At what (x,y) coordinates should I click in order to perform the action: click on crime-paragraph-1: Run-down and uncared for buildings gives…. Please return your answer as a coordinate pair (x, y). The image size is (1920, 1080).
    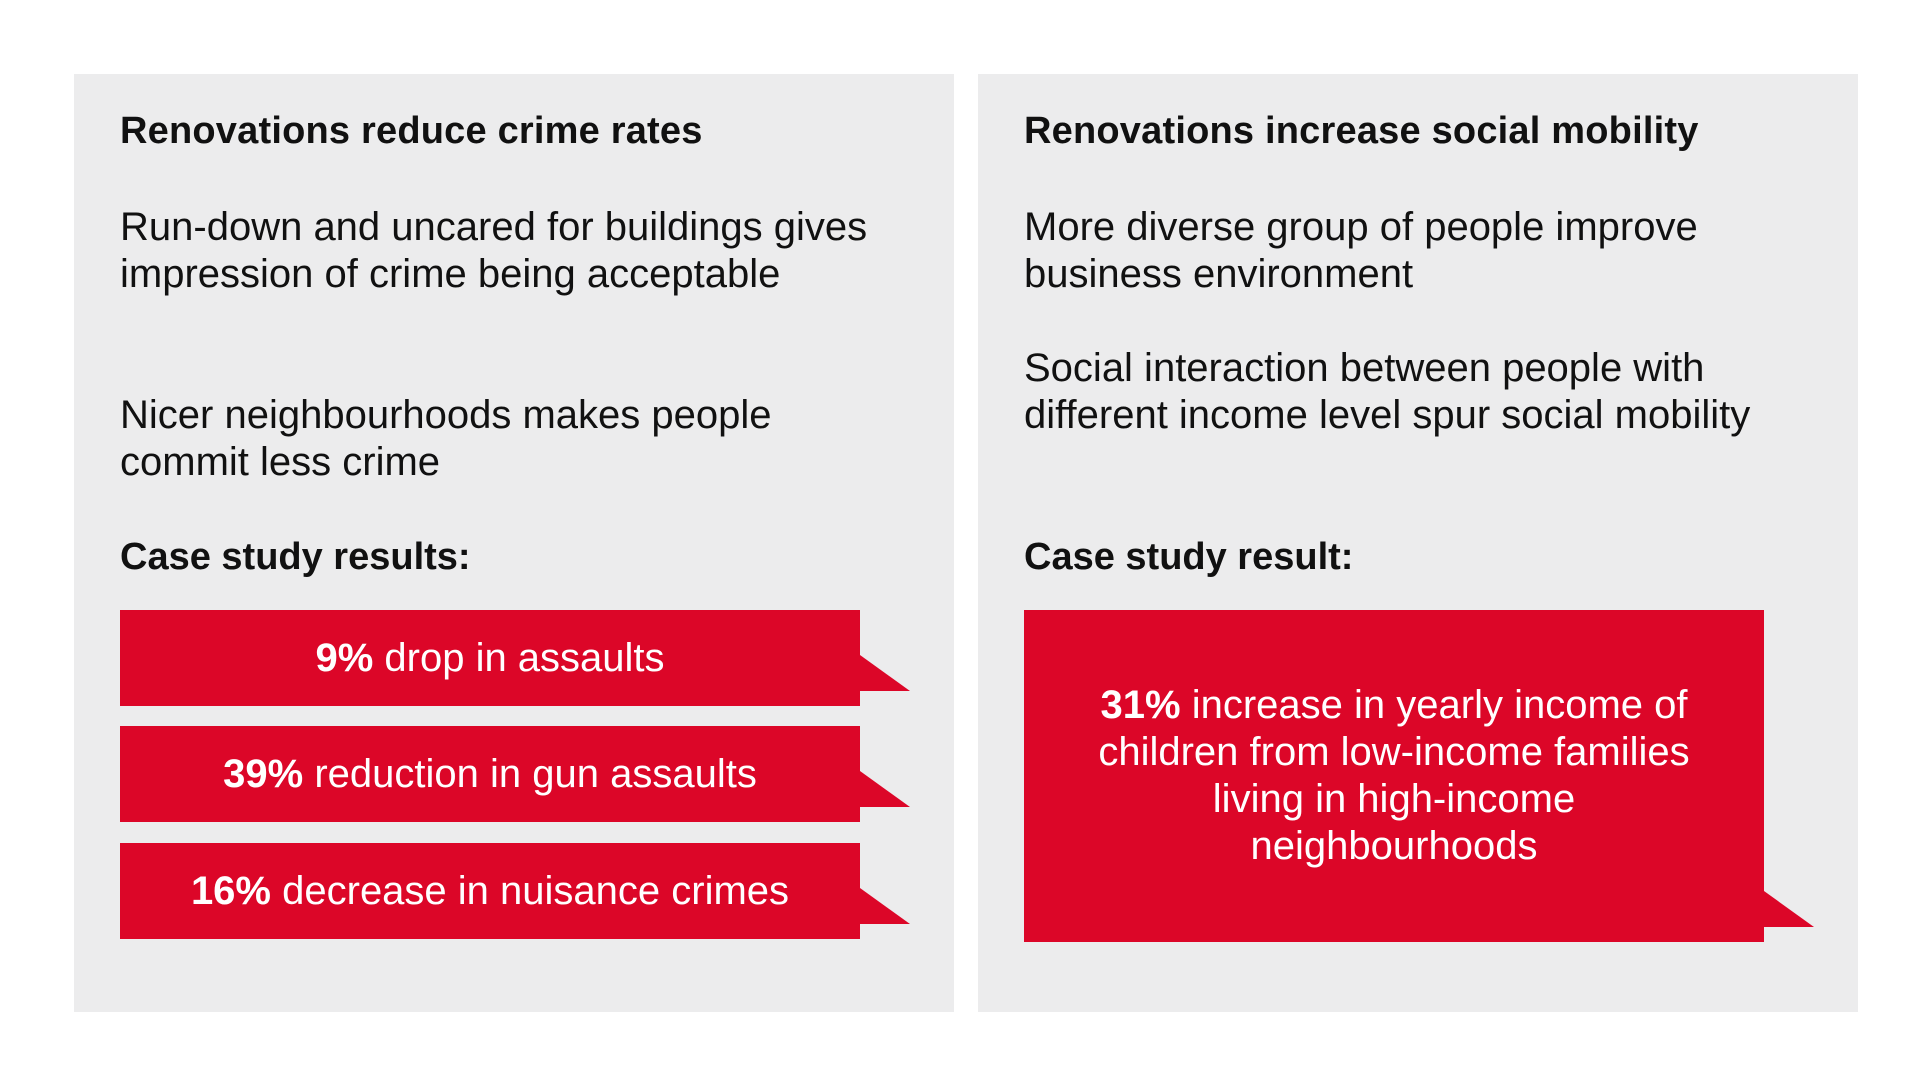
    Looking at the image, I should click on (494, 250).